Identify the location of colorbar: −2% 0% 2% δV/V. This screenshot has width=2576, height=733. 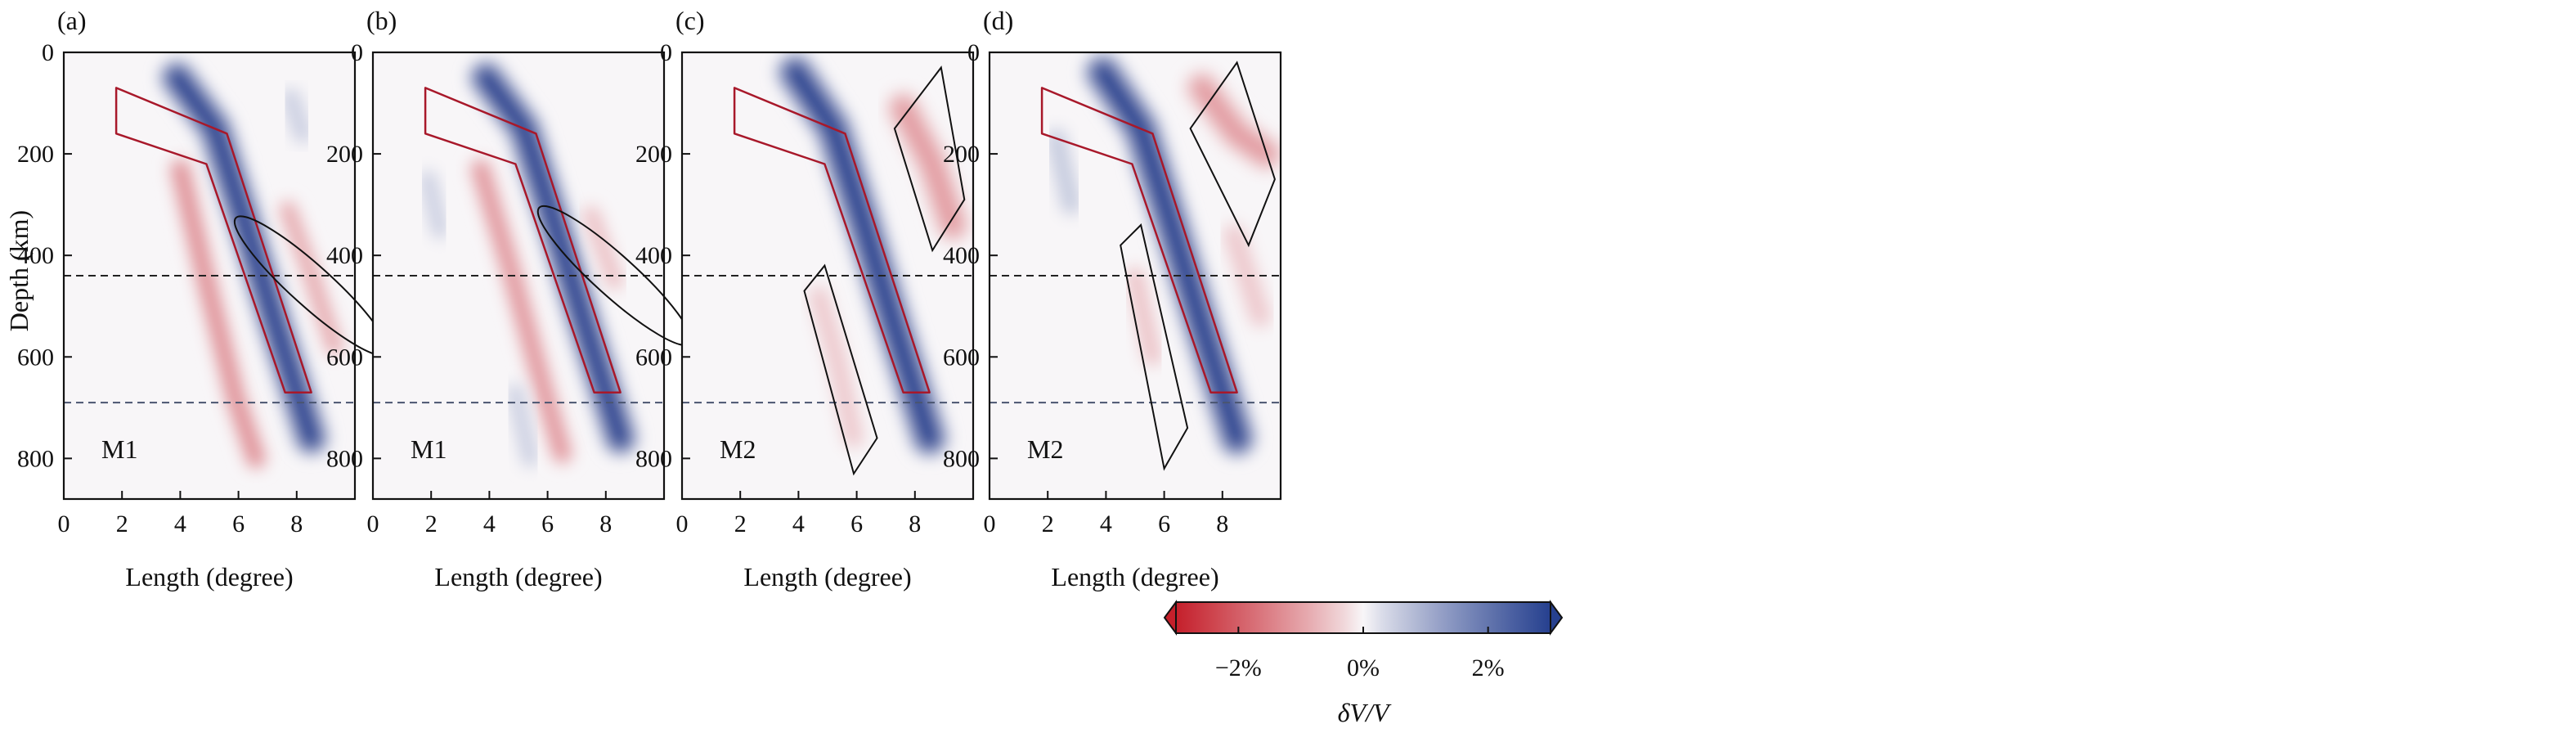
(1364, 663).